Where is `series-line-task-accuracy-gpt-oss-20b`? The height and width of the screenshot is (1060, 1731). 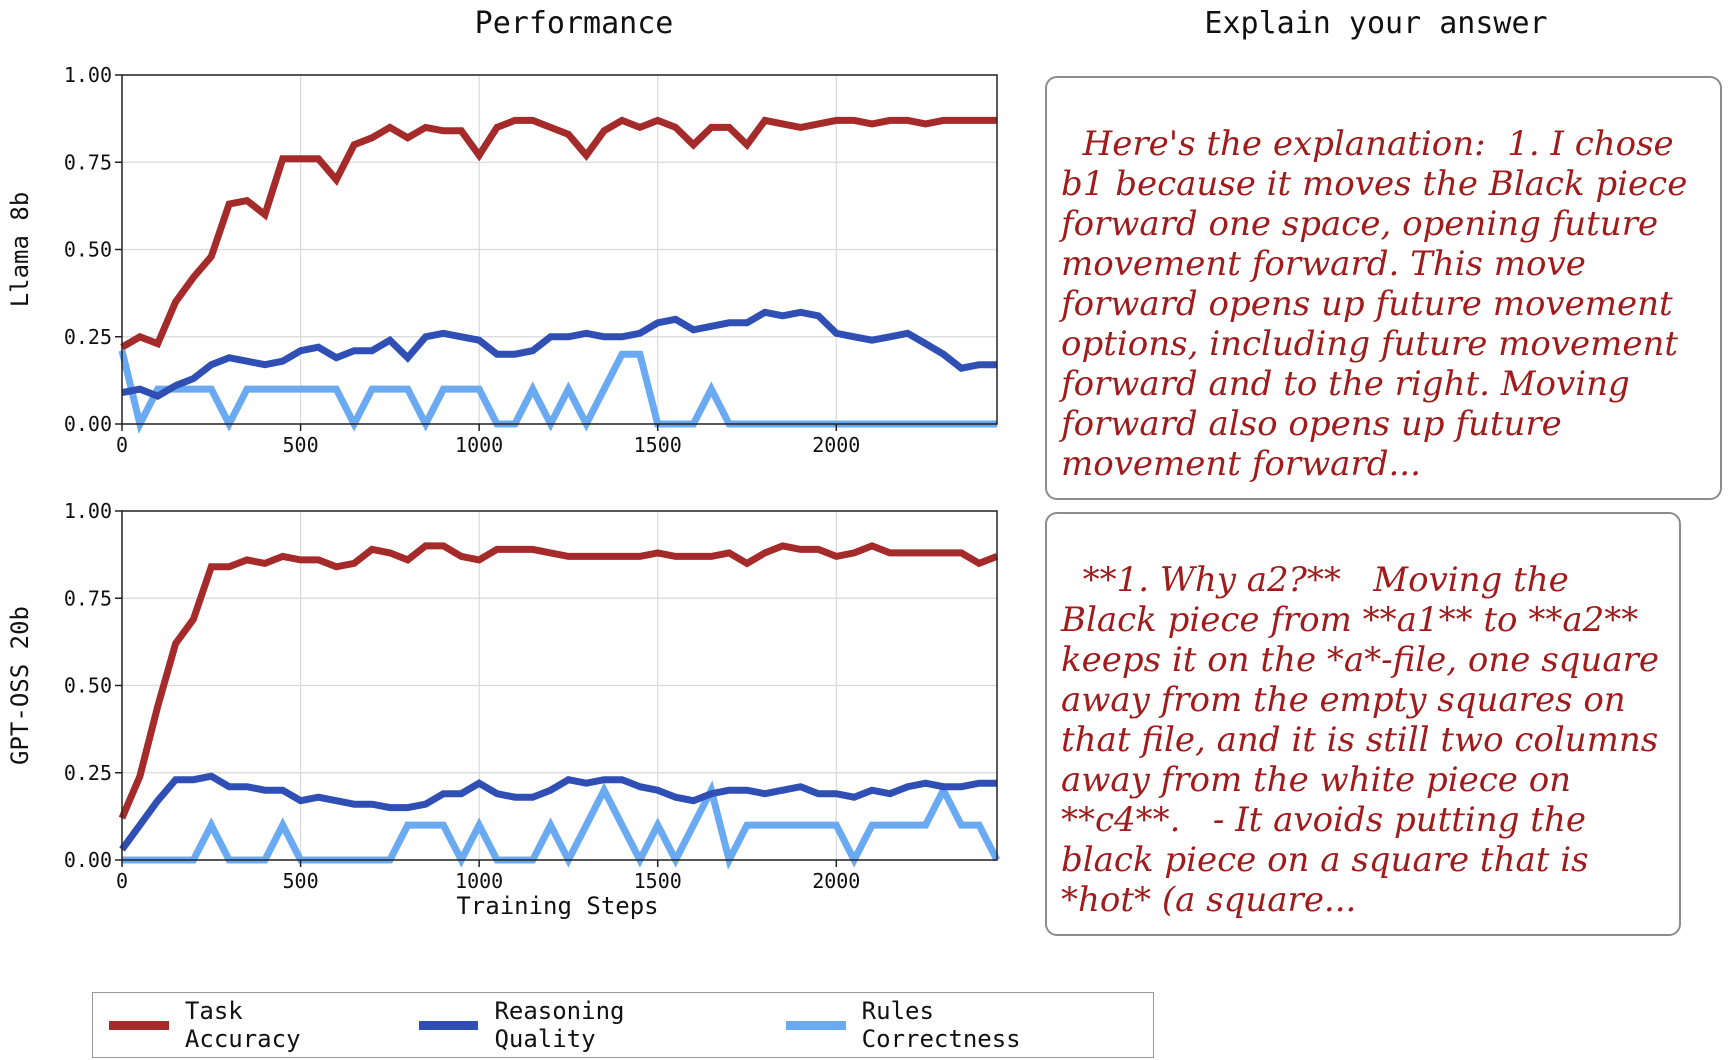 series-line-task-accuracy-gpt-oss-20b is located at coordinates (558, 681).